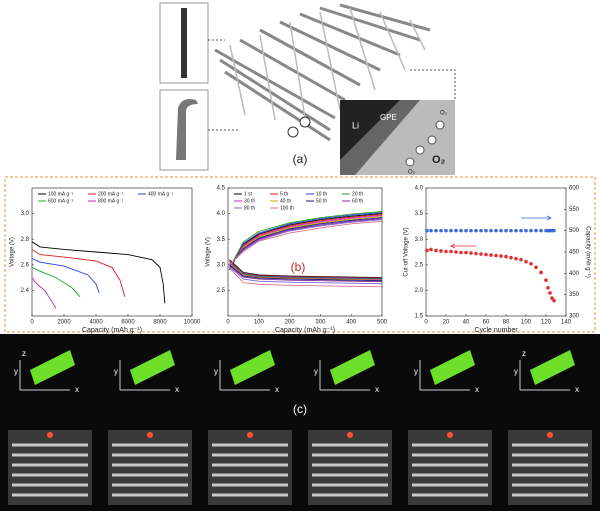 Image resolution: width=600 pixels, height=511 pixels. What do you see at coordinates (285, 201) in the screenshot?
I see `legend-label: 40 th` at bounding box center [285, 201].